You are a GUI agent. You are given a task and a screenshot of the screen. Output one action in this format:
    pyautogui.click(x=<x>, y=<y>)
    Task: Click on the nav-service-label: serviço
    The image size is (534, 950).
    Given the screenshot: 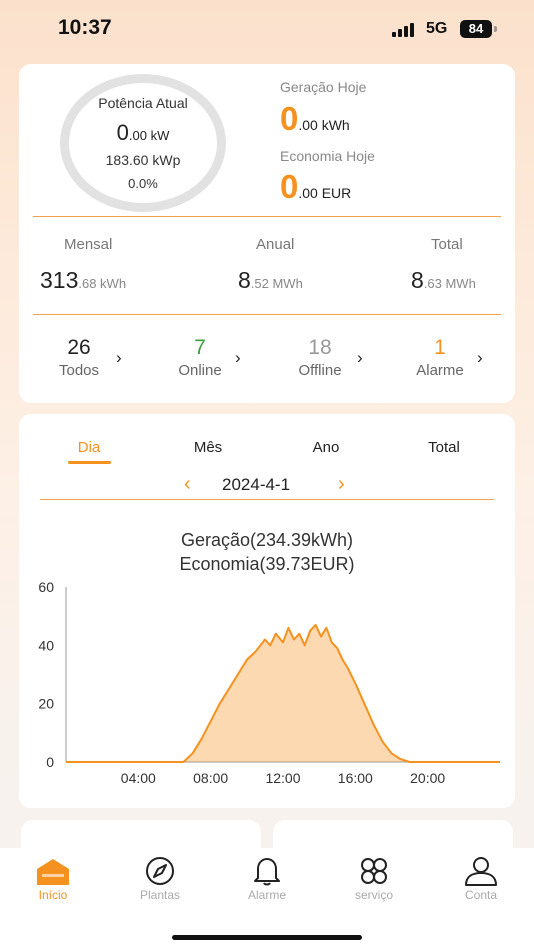 What is the action you would take?
    pyautogui.click(x=373, y=895)
    